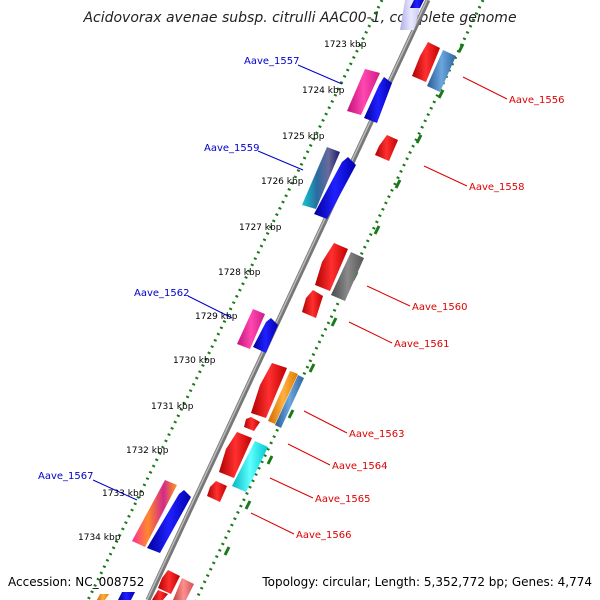 This screenshot has width=600, height=600. I want to click on gene-aave-1563-red, so click(269, 390).